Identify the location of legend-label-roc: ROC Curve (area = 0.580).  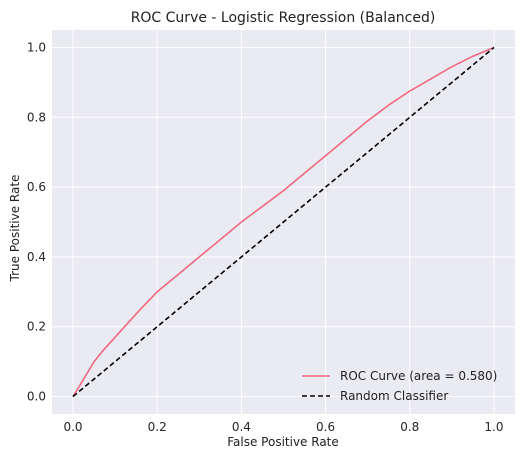
(418, 376).